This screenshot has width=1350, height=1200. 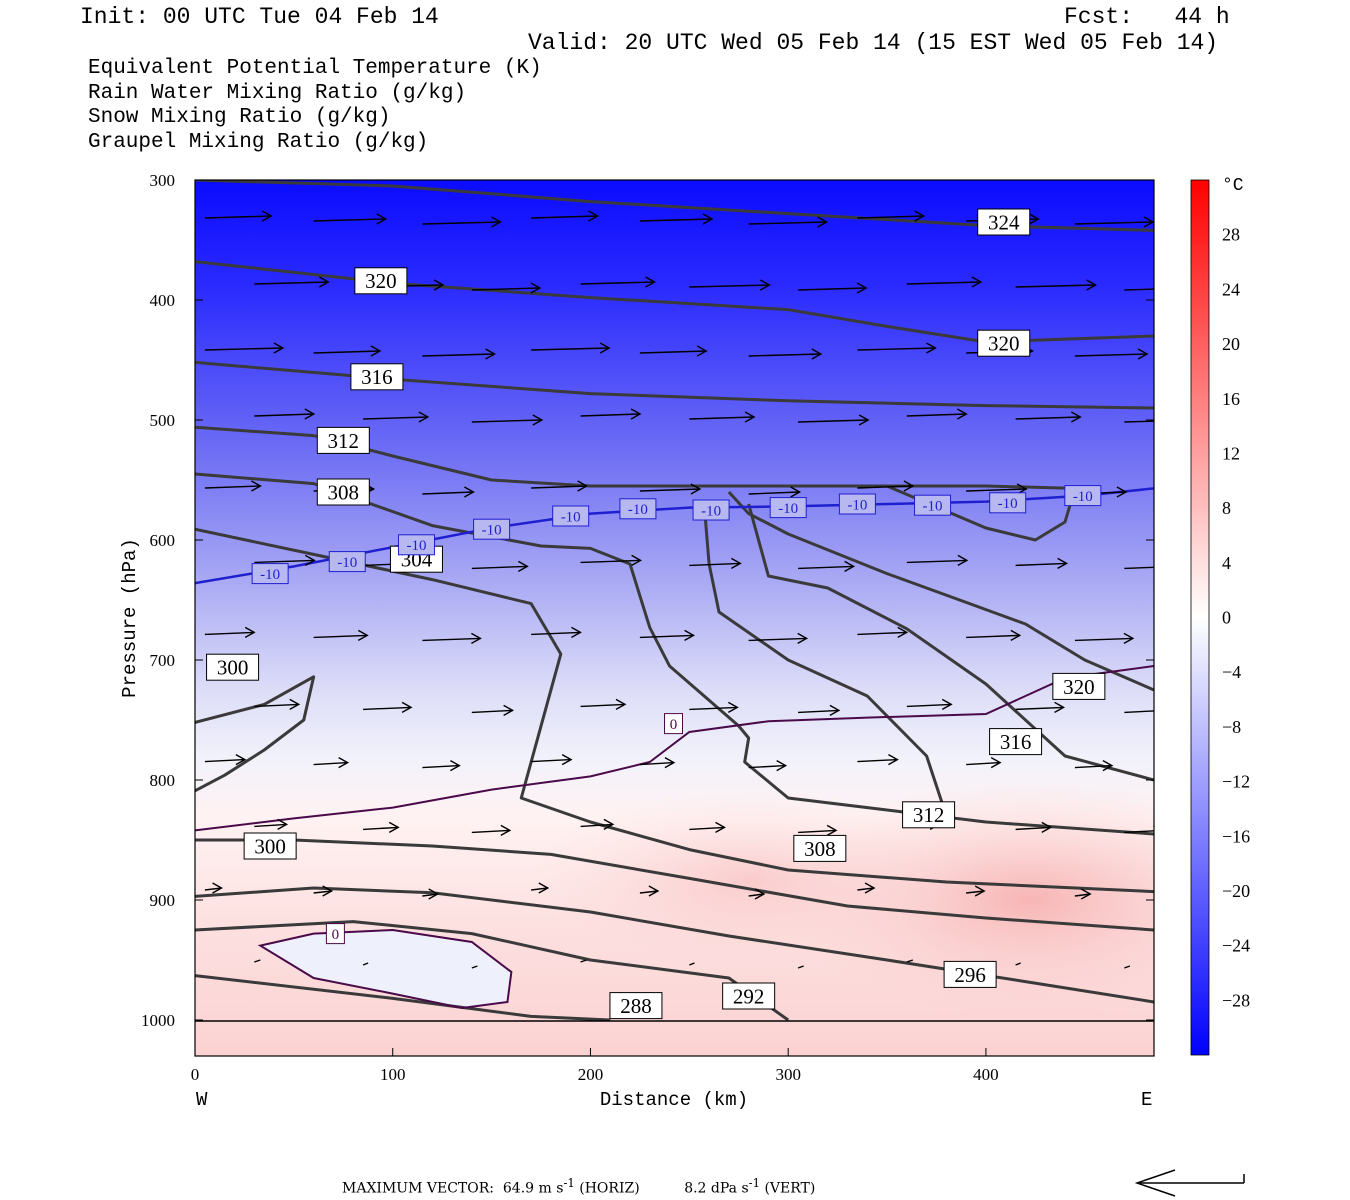 What do you see at coordinates (163, 300) in the screenshot?
I see `y-tick-label-1: 400` at bounding box center [163, 300].